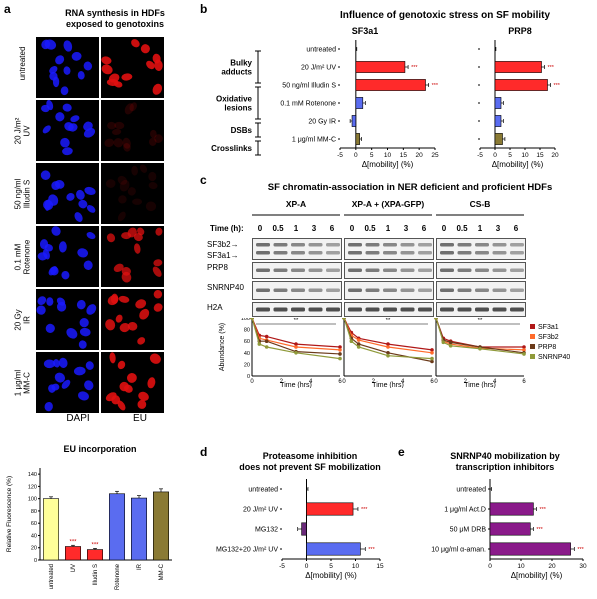 Image resolution: width=597 pixels, height=599 pixels. What do you see at coordinates (296, 204) in the screenshot?
I see `cell-line-label: XP-A` at bounding box center [296, 204].